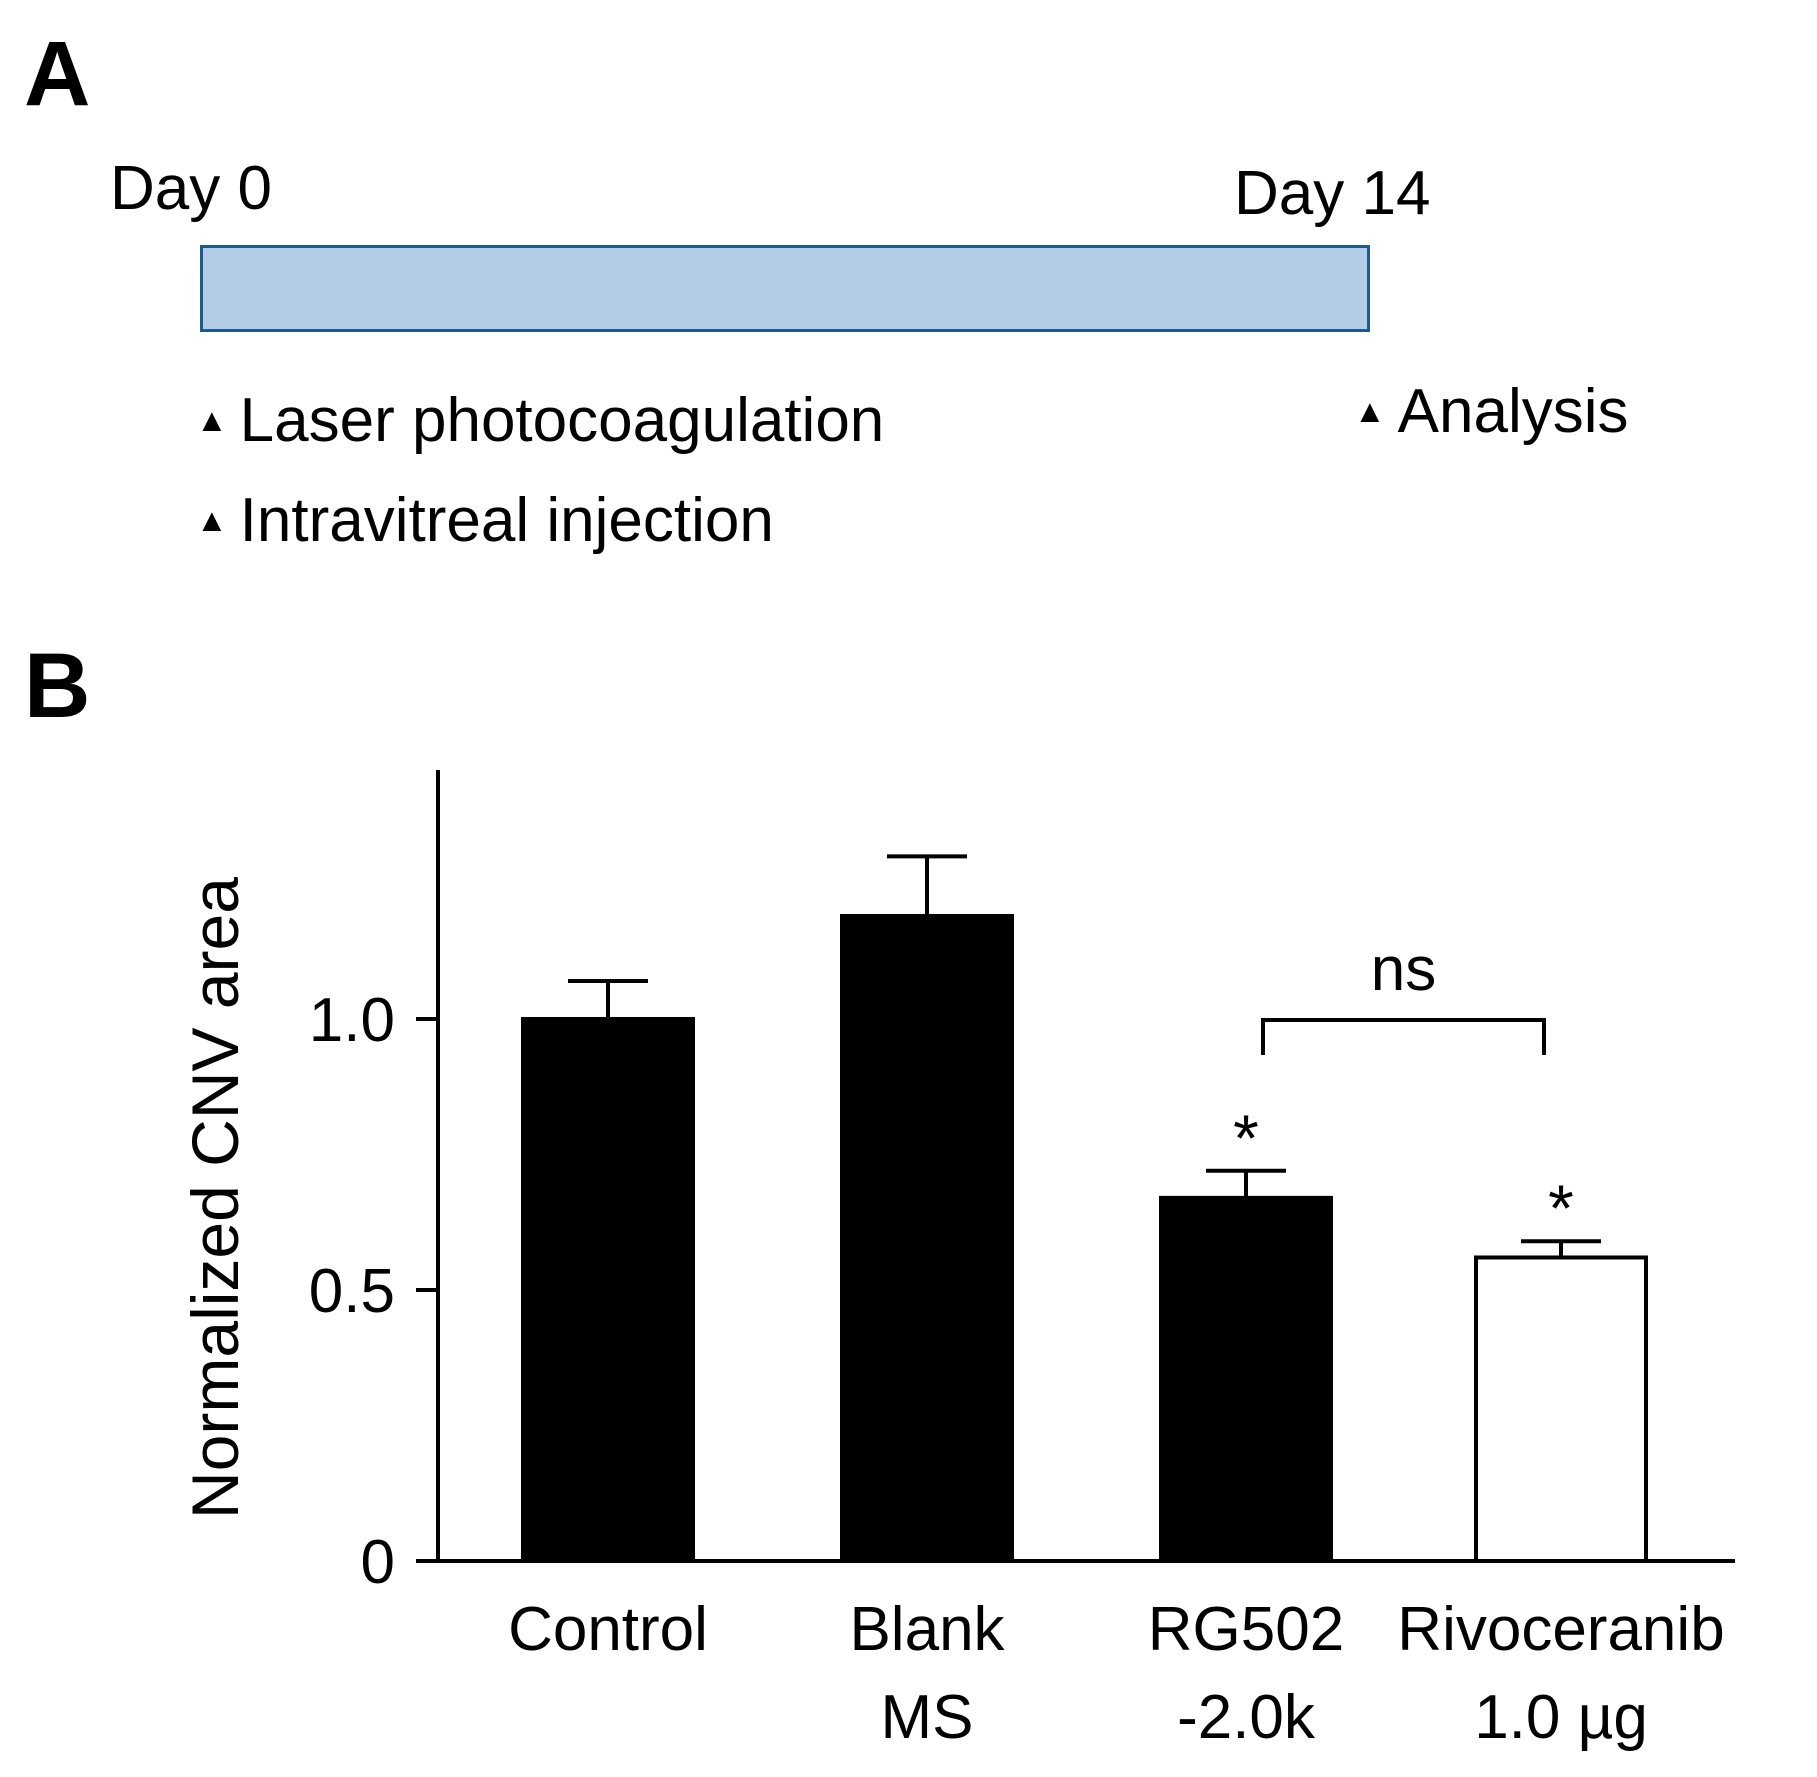  What do you see at coordinates (1560, 1629) in the screenshot?
I see `x-tick-label: Rivoceranib` at bounding box center [1560, 1629].